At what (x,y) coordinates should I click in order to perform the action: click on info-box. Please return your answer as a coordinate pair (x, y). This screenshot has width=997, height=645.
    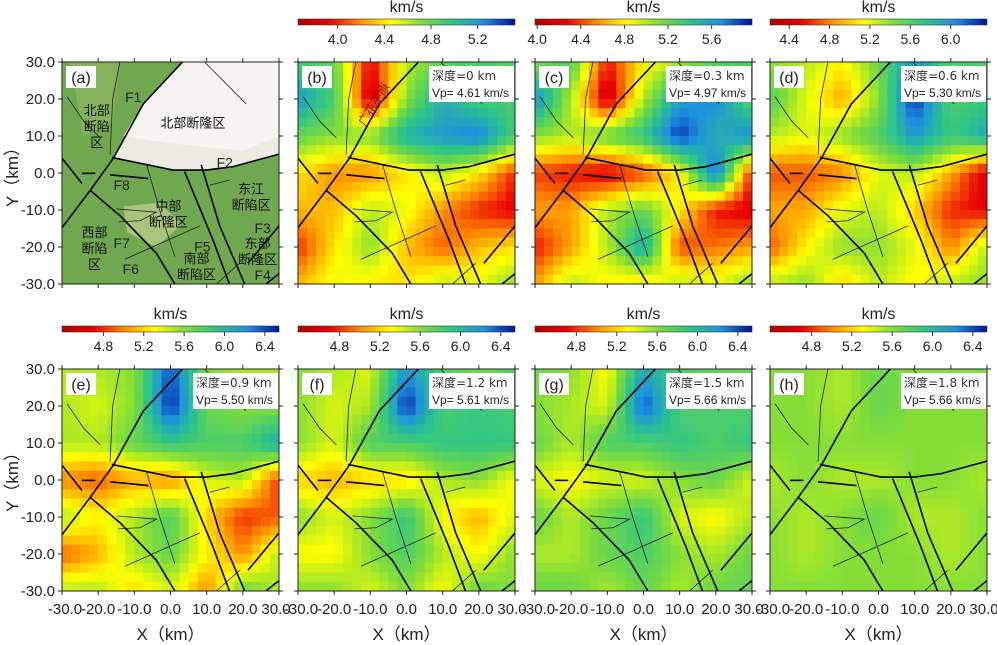
    Looking at the image, I should click on (943, 391).